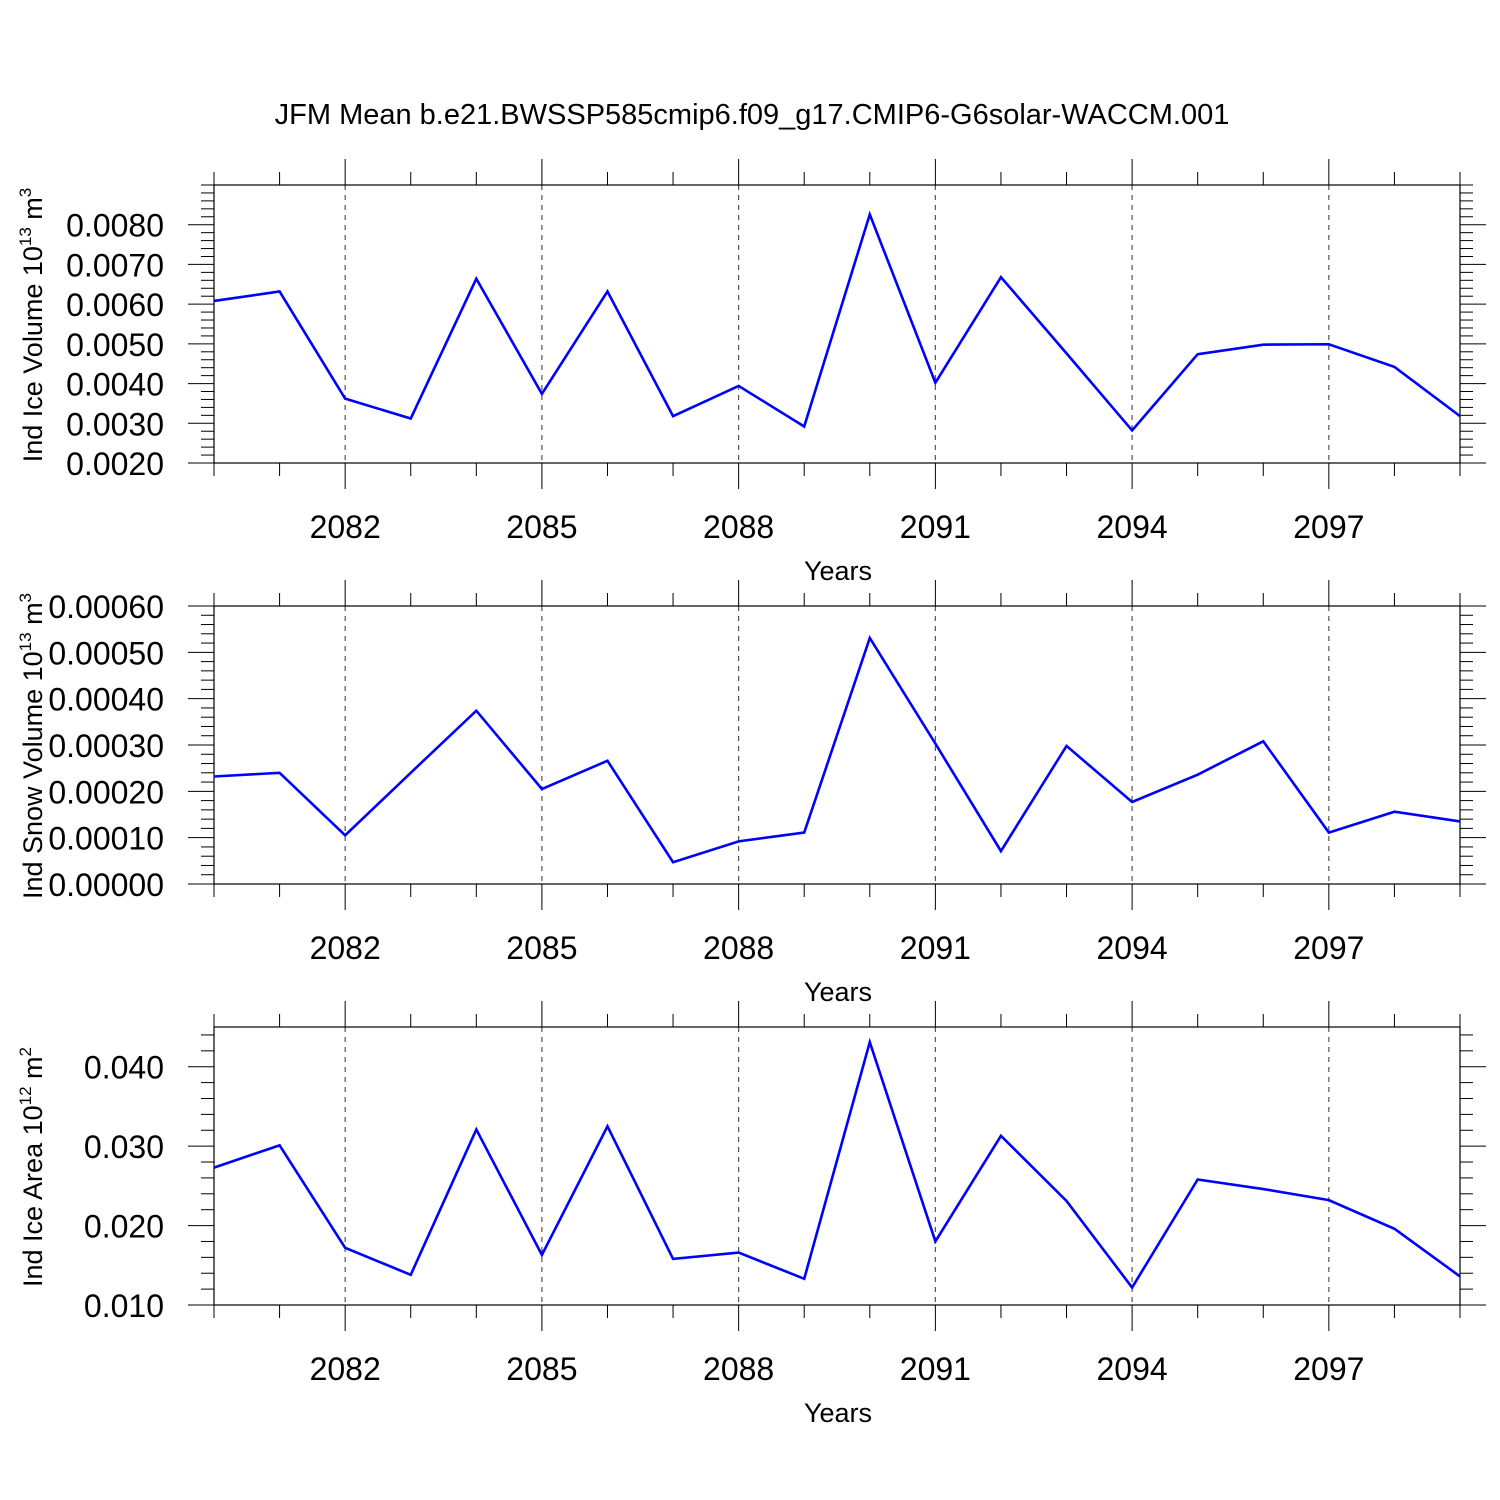 The width and height of the screenshot is (1500, 1500). I want to click on y-tick-label: 0.0040, so click(115, 385).